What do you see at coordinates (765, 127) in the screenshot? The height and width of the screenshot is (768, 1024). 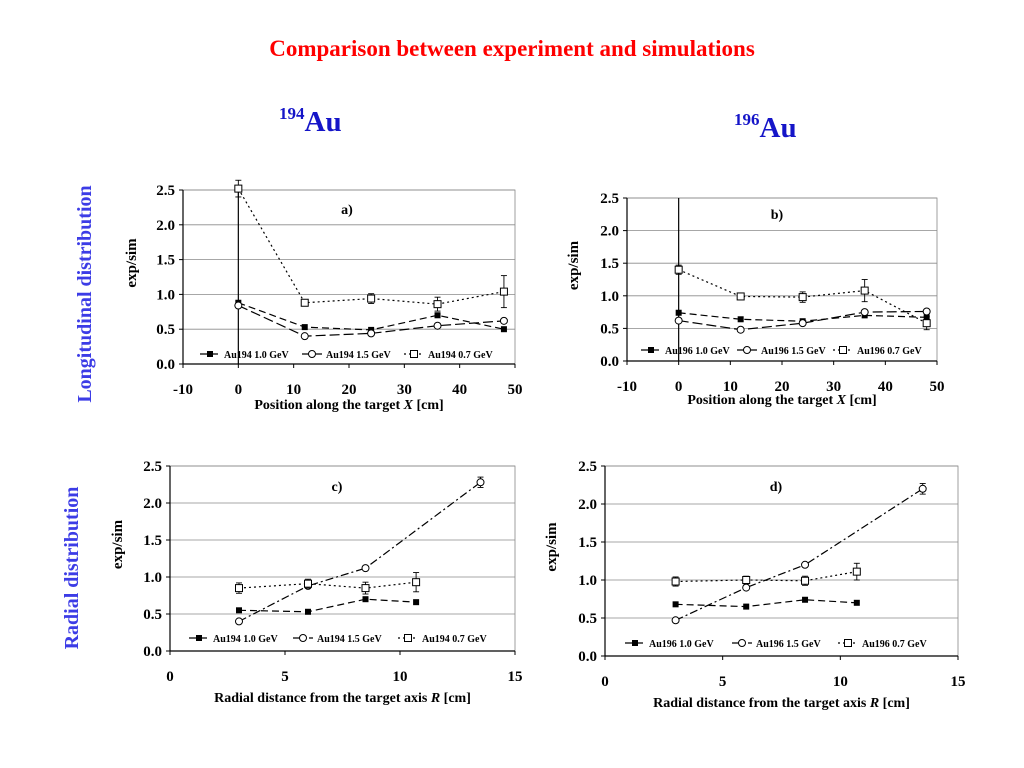 I see `isotope-heading-au196: 196Au` at bounding box center [765, 127].